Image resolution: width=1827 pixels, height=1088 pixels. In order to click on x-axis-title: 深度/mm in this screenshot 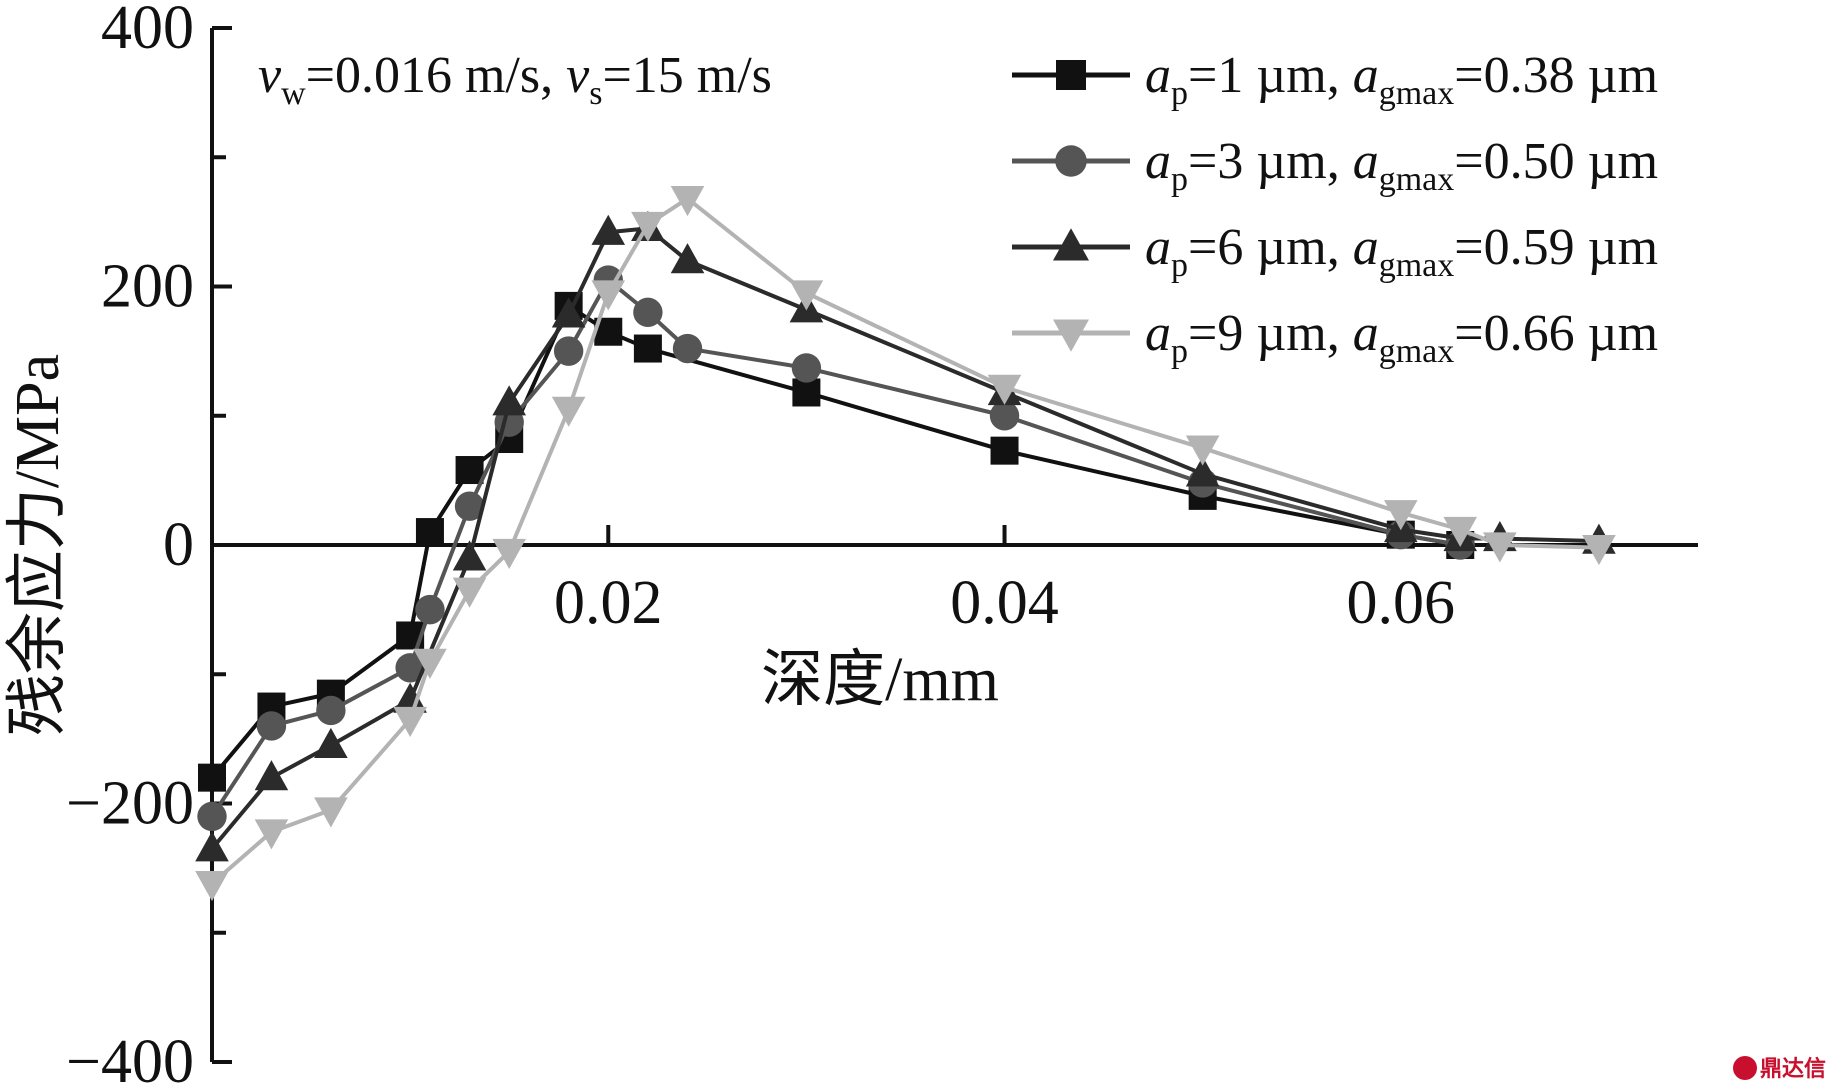, I will do `click(880, 680)`.